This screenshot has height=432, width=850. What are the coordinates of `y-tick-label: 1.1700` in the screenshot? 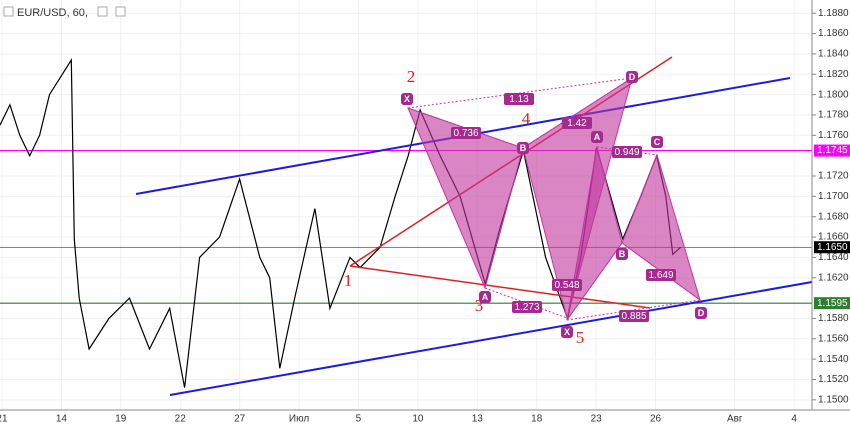 It's located at (833, 196).